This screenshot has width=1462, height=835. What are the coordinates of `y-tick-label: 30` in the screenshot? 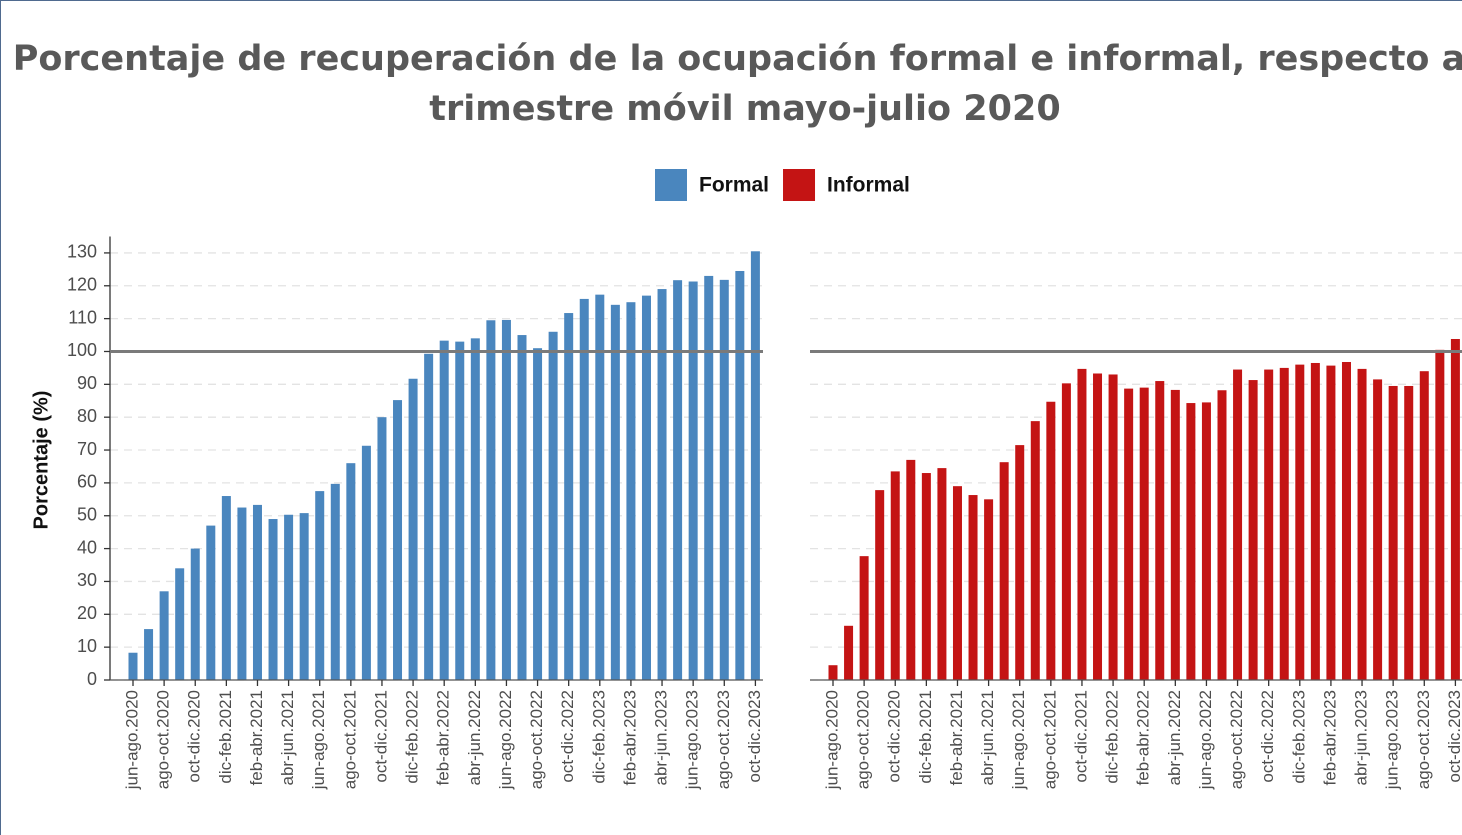 It's located at (87, 580).